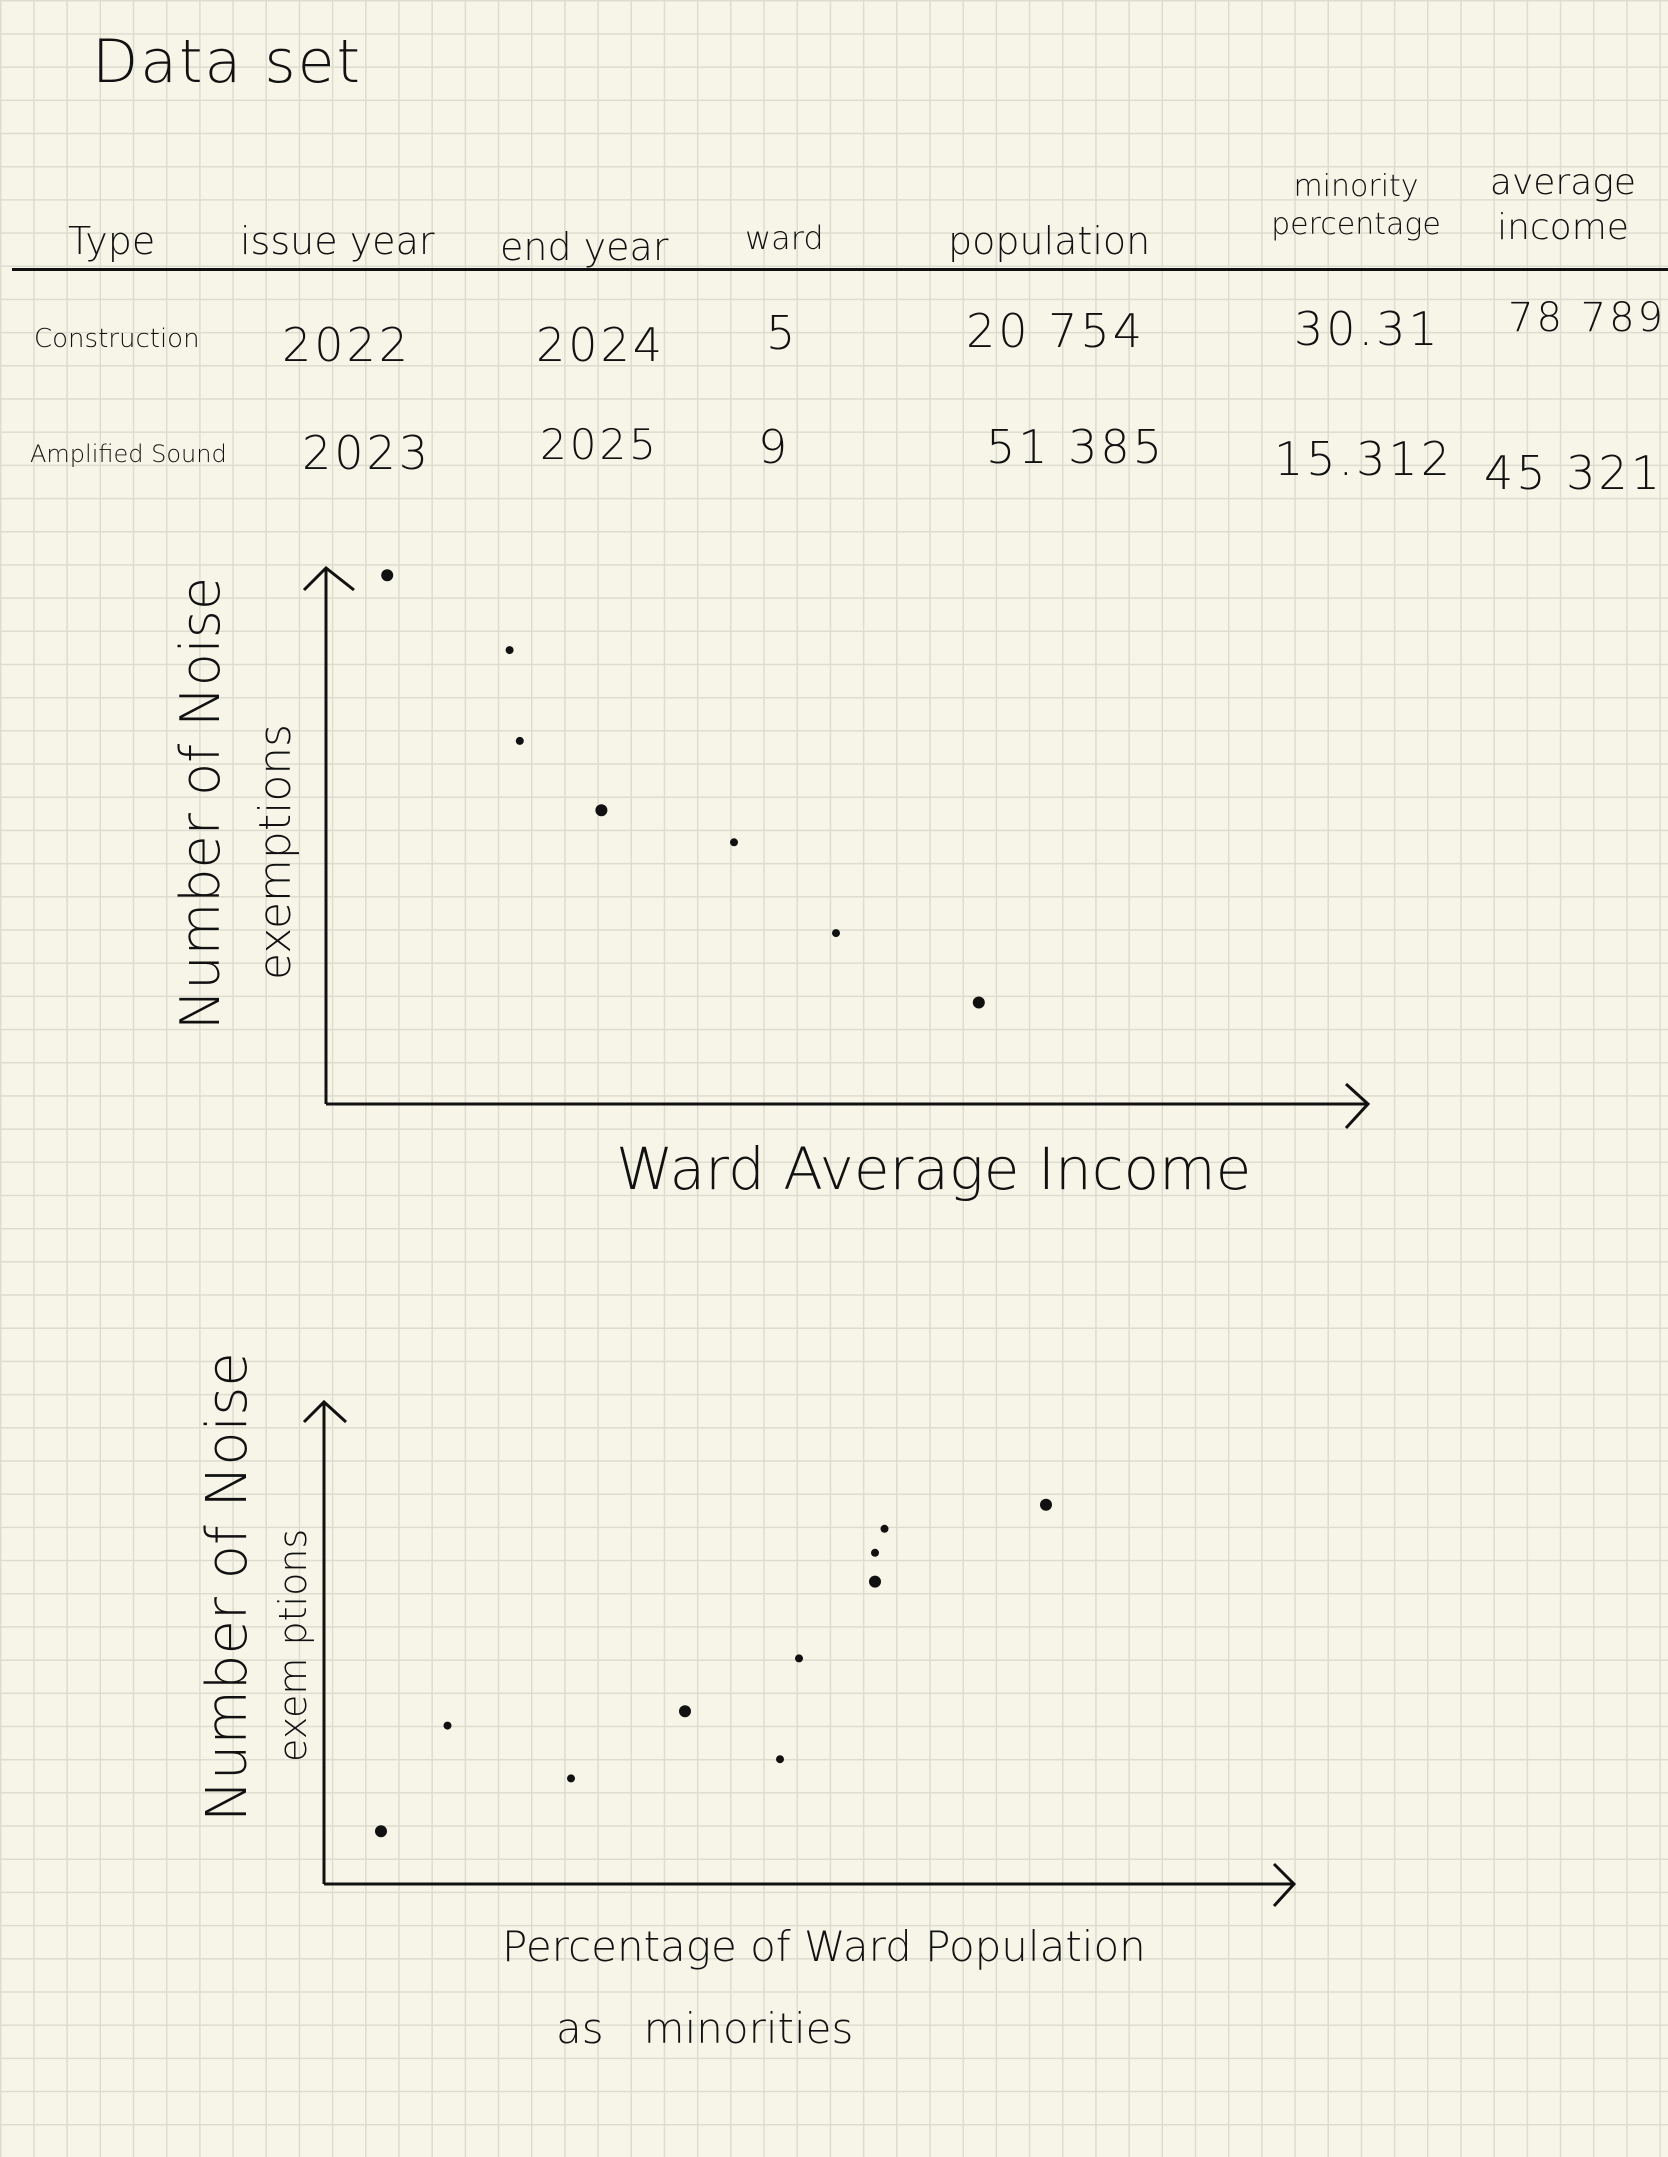 The height and width of the screenshot is (2157, 1668). Describe the element at coordinates (1075, 447) in the screenshot. I see `row2-population: 51 385` at that location.